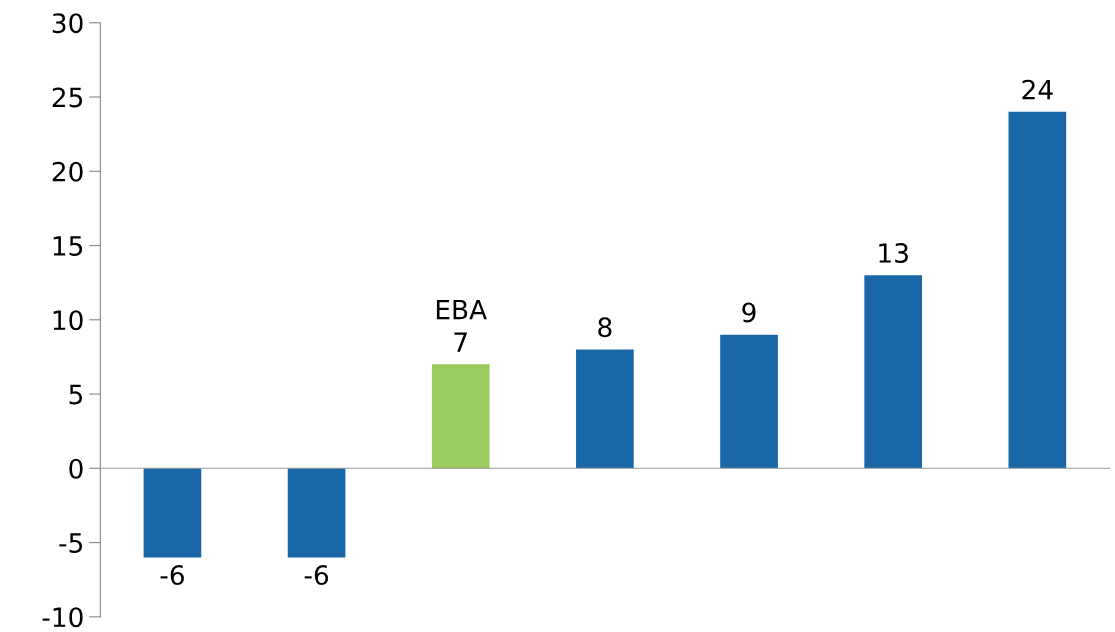  What do you see at coordinates (461, 309) in the screenshot?
I see `x-tick-label: EBA` at bounding box center [461, 309].